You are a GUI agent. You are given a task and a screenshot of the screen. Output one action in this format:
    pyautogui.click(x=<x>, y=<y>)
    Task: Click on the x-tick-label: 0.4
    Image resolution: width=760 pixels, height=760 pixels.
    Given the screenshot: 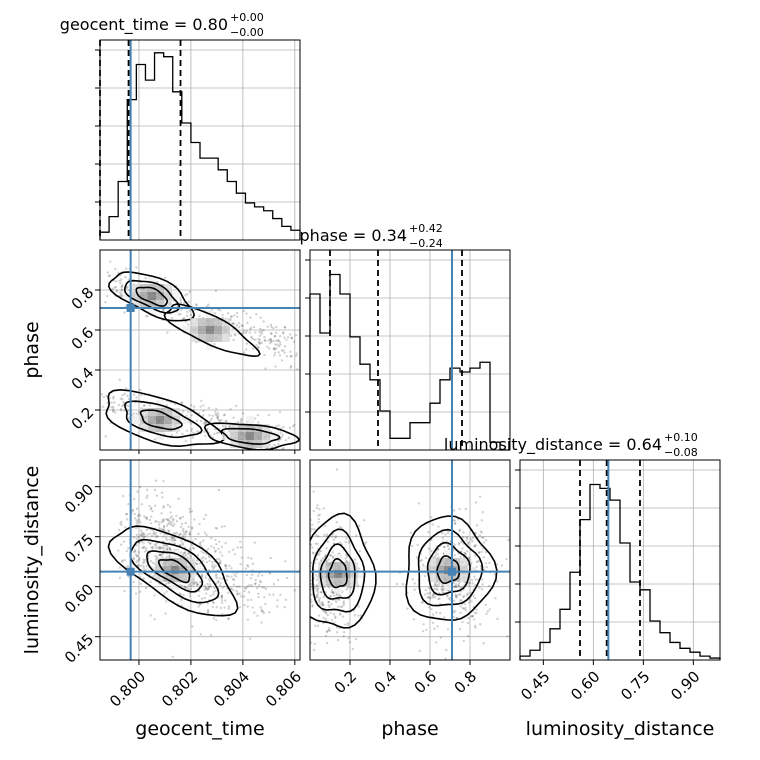 What is the action you would take?
    pyautogui.click(x=386, y=683)
    